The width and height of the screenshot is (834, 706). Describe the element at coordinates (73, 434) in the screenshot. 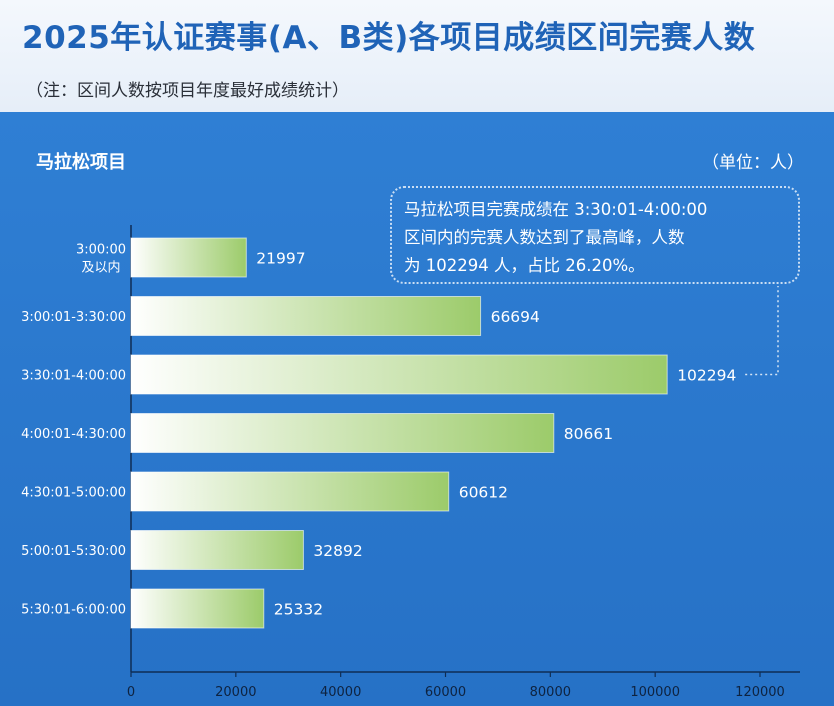

I see `category-label: 4:00:01-4:30:00` at that location.